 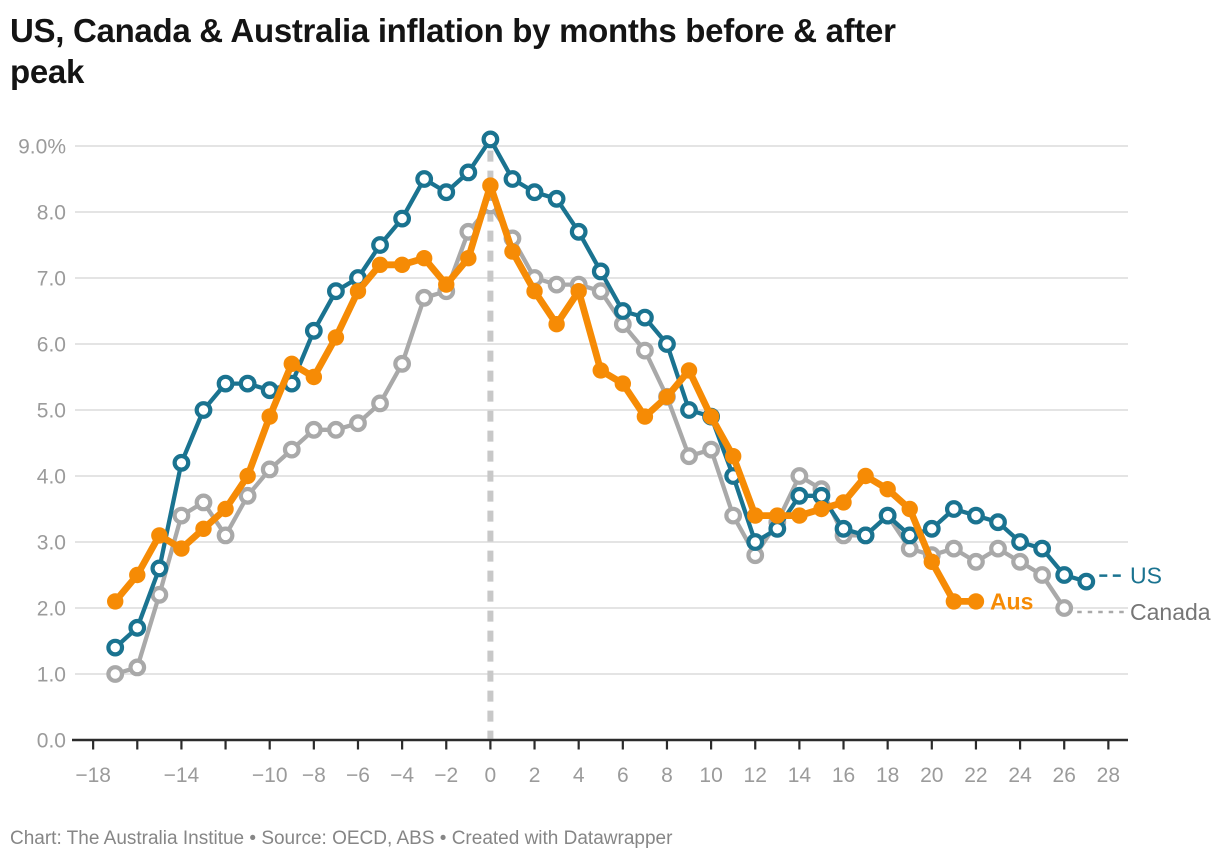 I want to click on x-tick-label: −6, so click(x=358, y=775).